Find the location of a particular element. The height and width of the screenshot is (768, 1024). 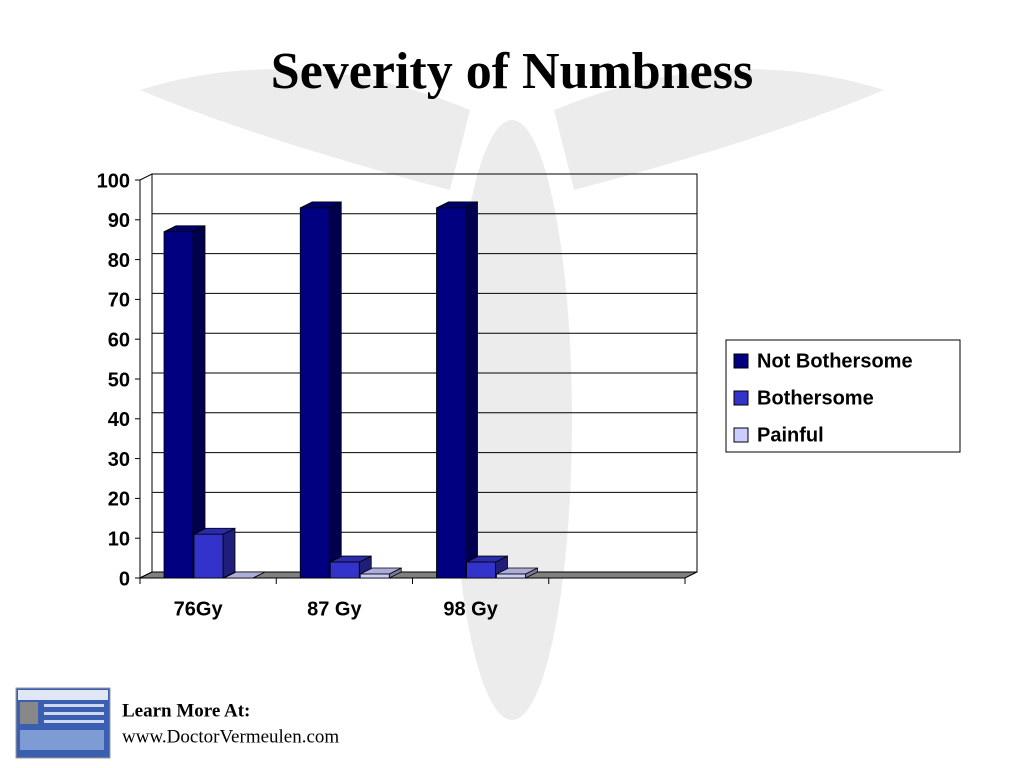

bar-top is located at coordinates (244, 575).